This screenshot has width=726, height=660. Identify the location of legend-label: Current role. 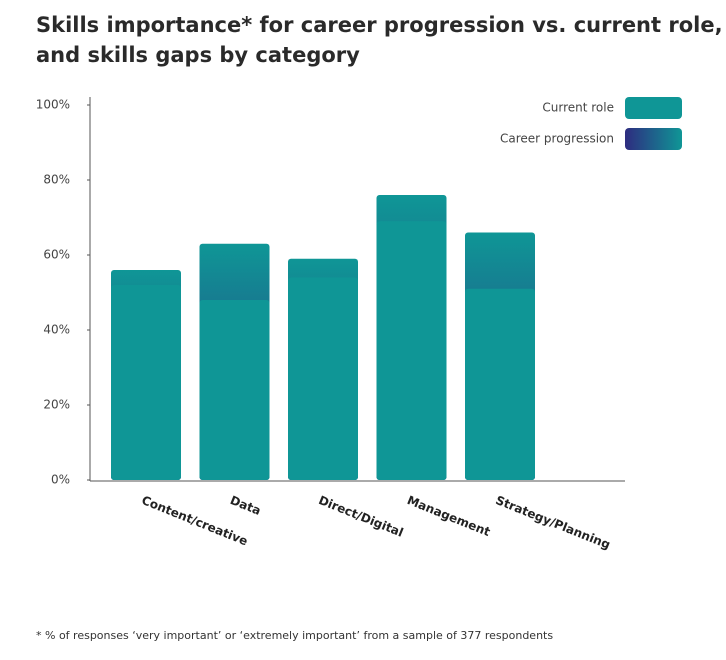
(578, 108).